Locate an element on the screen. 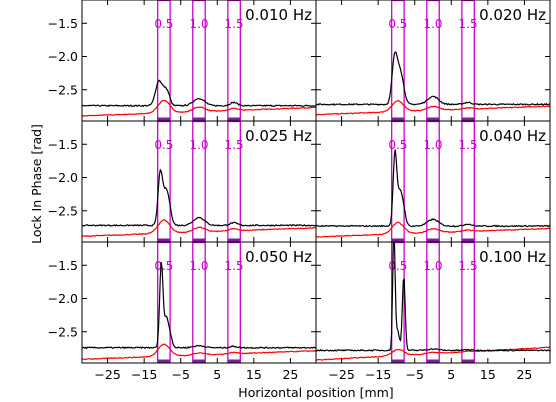 Image resolution: width=556 pixels, height=402 pixels. panel-6: 0.5 1.0 1.5 −25 −15 −5 5 15 25 0.100 Hz is located at coordinates (433, 311).